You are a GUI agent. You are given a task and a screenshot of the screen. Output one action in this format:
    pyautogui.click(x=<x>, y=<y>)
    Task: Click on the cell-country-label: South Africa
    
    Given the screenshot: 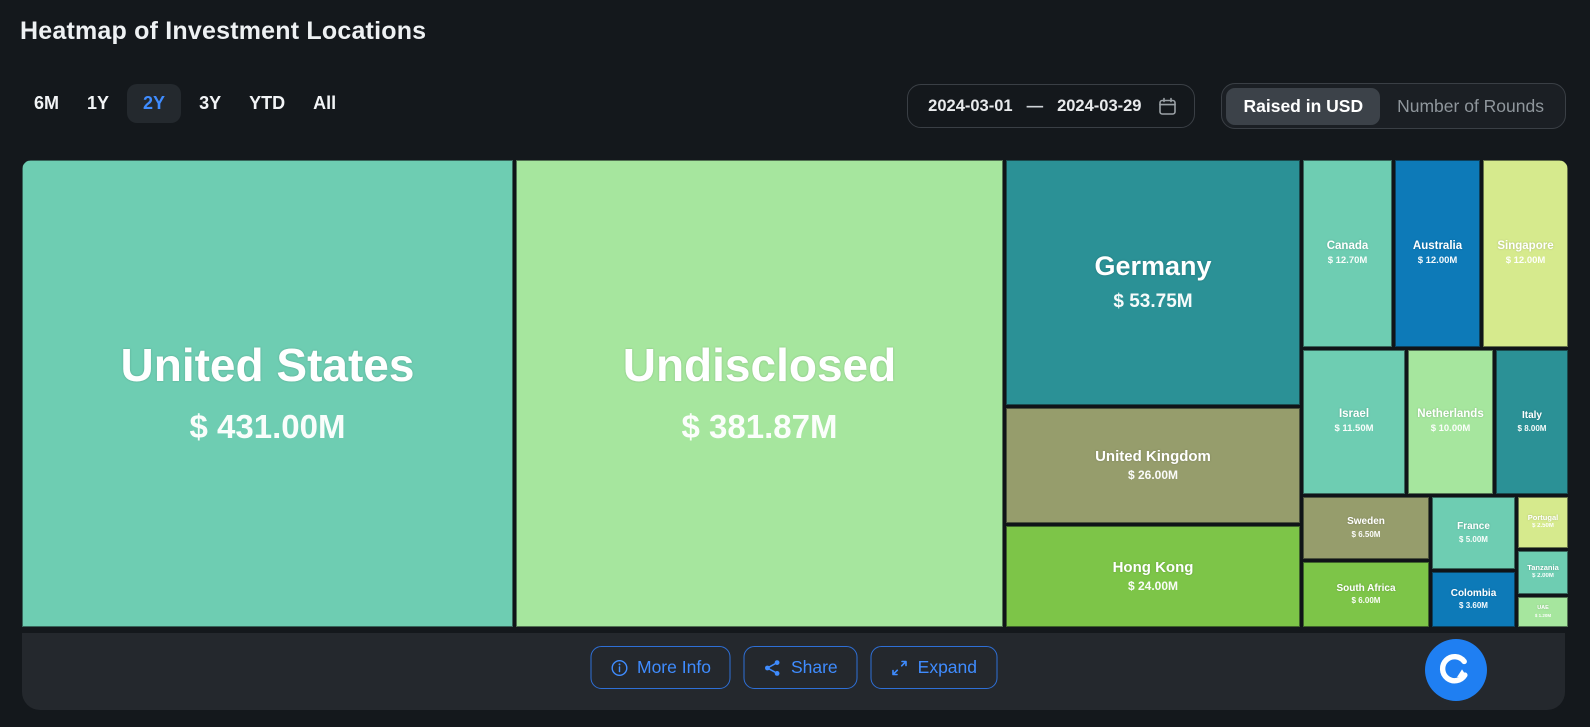 What is the action you would take?
    pyautogui.click(x=1366, y=588)
    